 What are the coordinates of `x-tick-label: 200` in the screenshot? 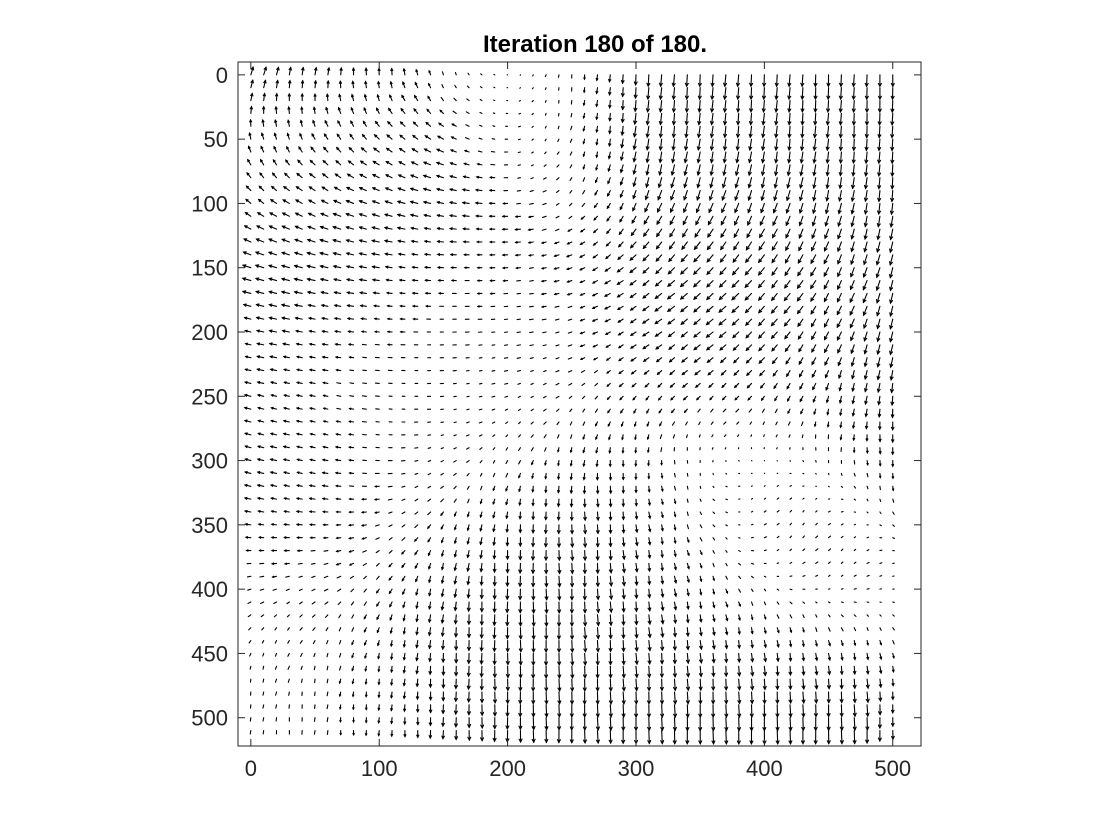 It's located at (507, 768).